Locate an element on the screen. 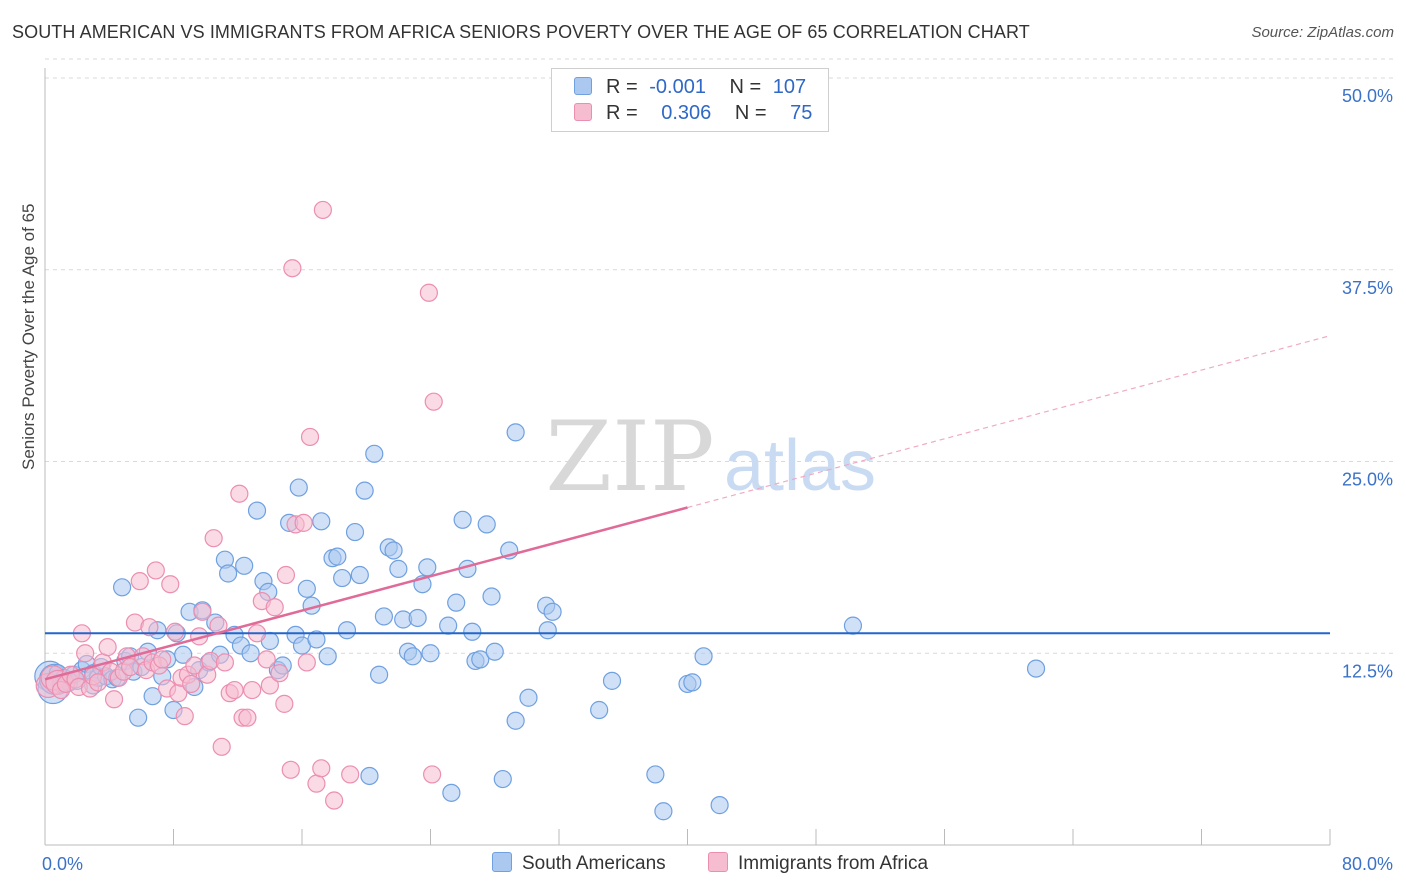 This screenshot has height=892, width=1406. legend-swatch-pink is located at coordinates (583, 112).